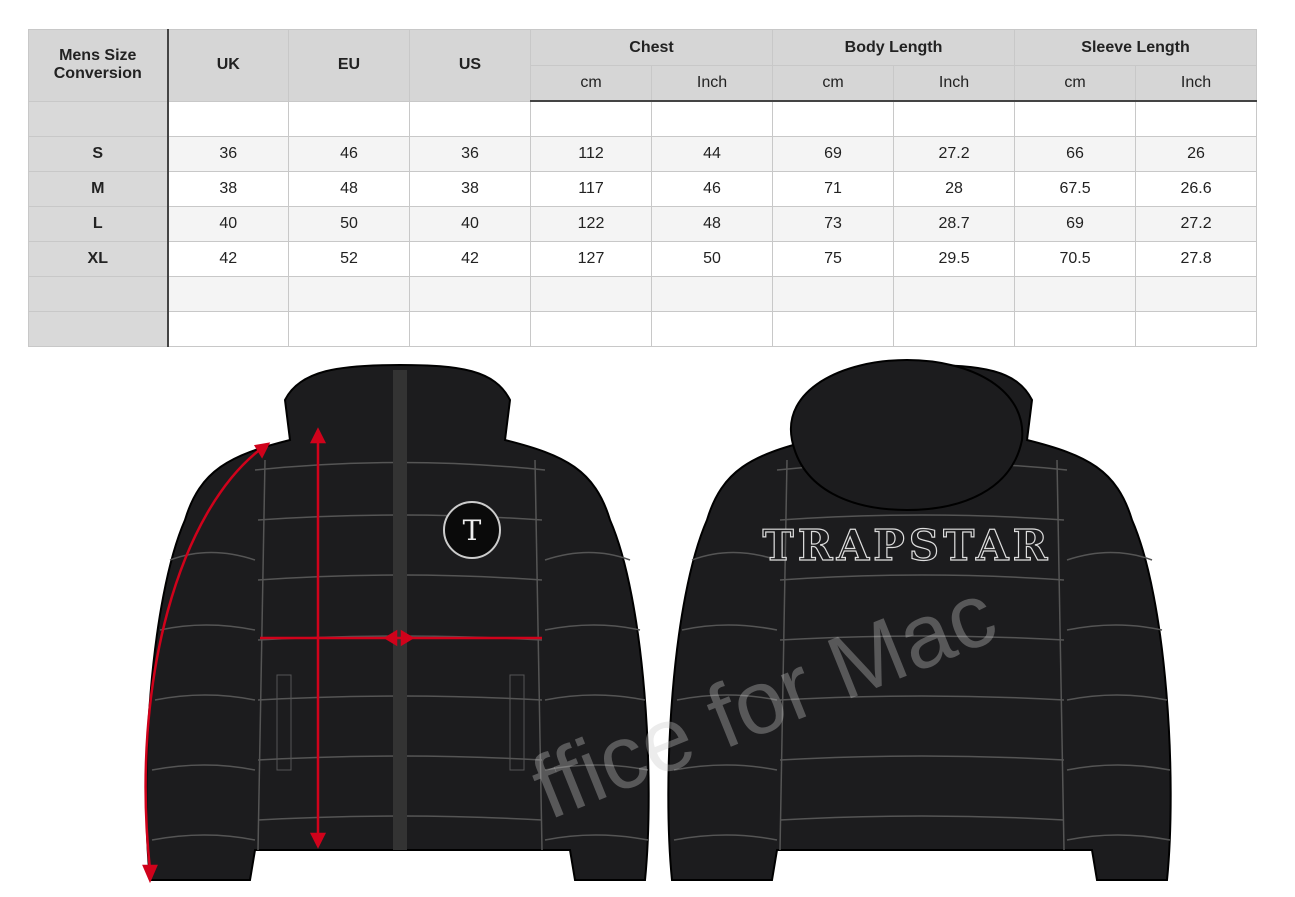 The height and width of the screenshot is (897, 1295). What do you see at coordinates (712, 259) in the screenshot?
I see `table-cell: 50` at bounding box center [712, 259].